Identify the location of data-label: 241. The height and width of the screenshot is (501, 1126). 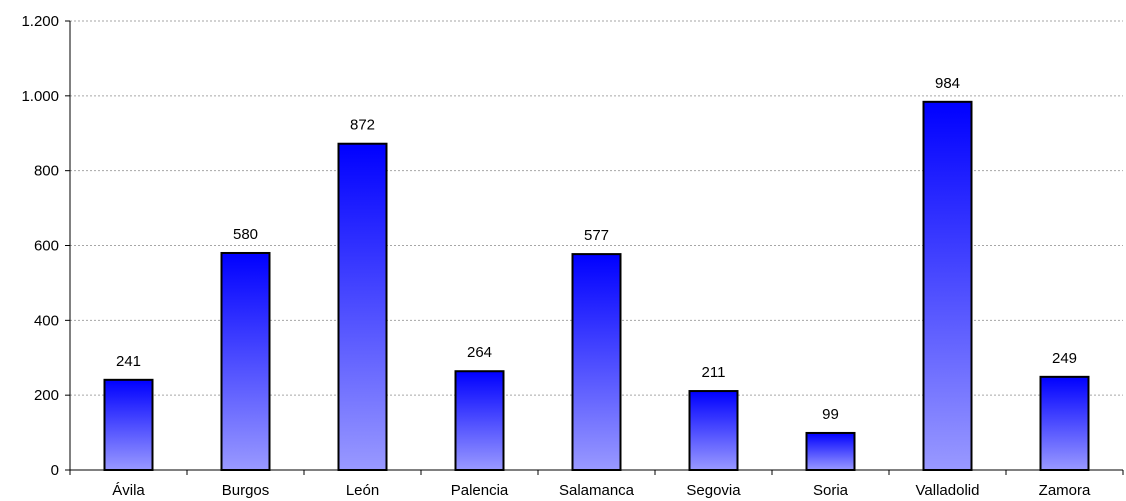
(128, 361).